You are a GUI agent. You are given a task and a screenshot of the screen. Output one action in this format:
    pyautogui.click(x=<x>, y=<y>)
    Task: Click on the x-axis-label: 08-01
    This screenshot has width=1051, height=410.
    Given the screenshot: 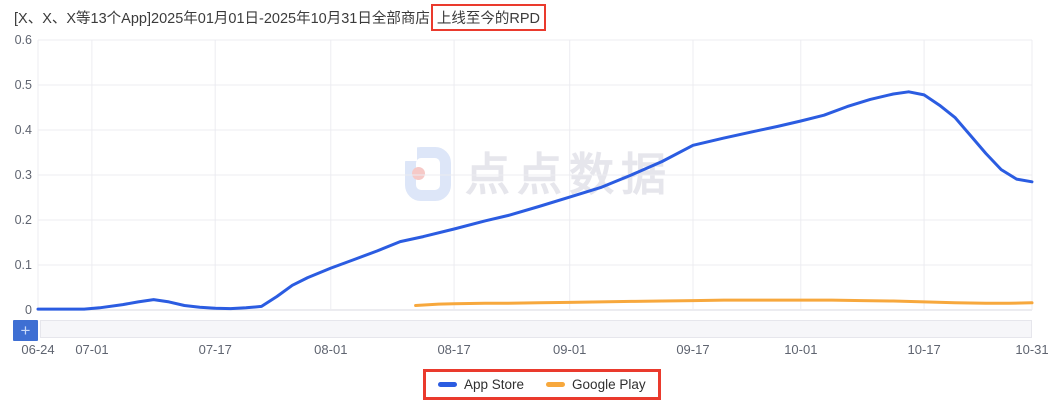 What is the action you would take?
    pyautogui.click(x=331, y=349)
    